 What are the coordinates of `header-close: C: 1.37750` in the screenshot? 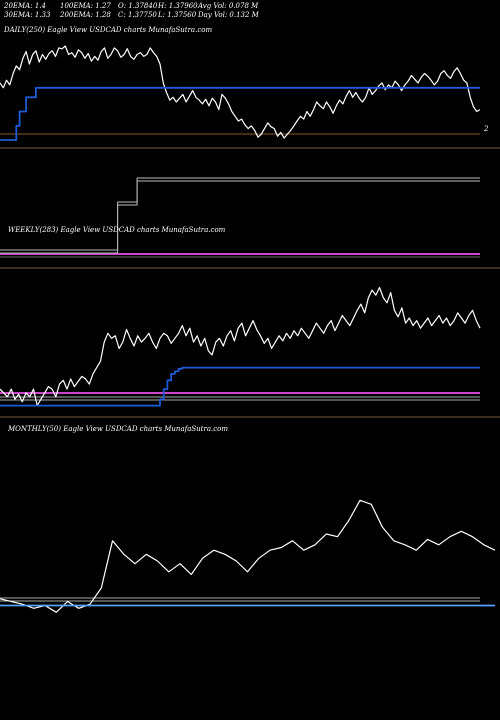 It's located at (137, 15).